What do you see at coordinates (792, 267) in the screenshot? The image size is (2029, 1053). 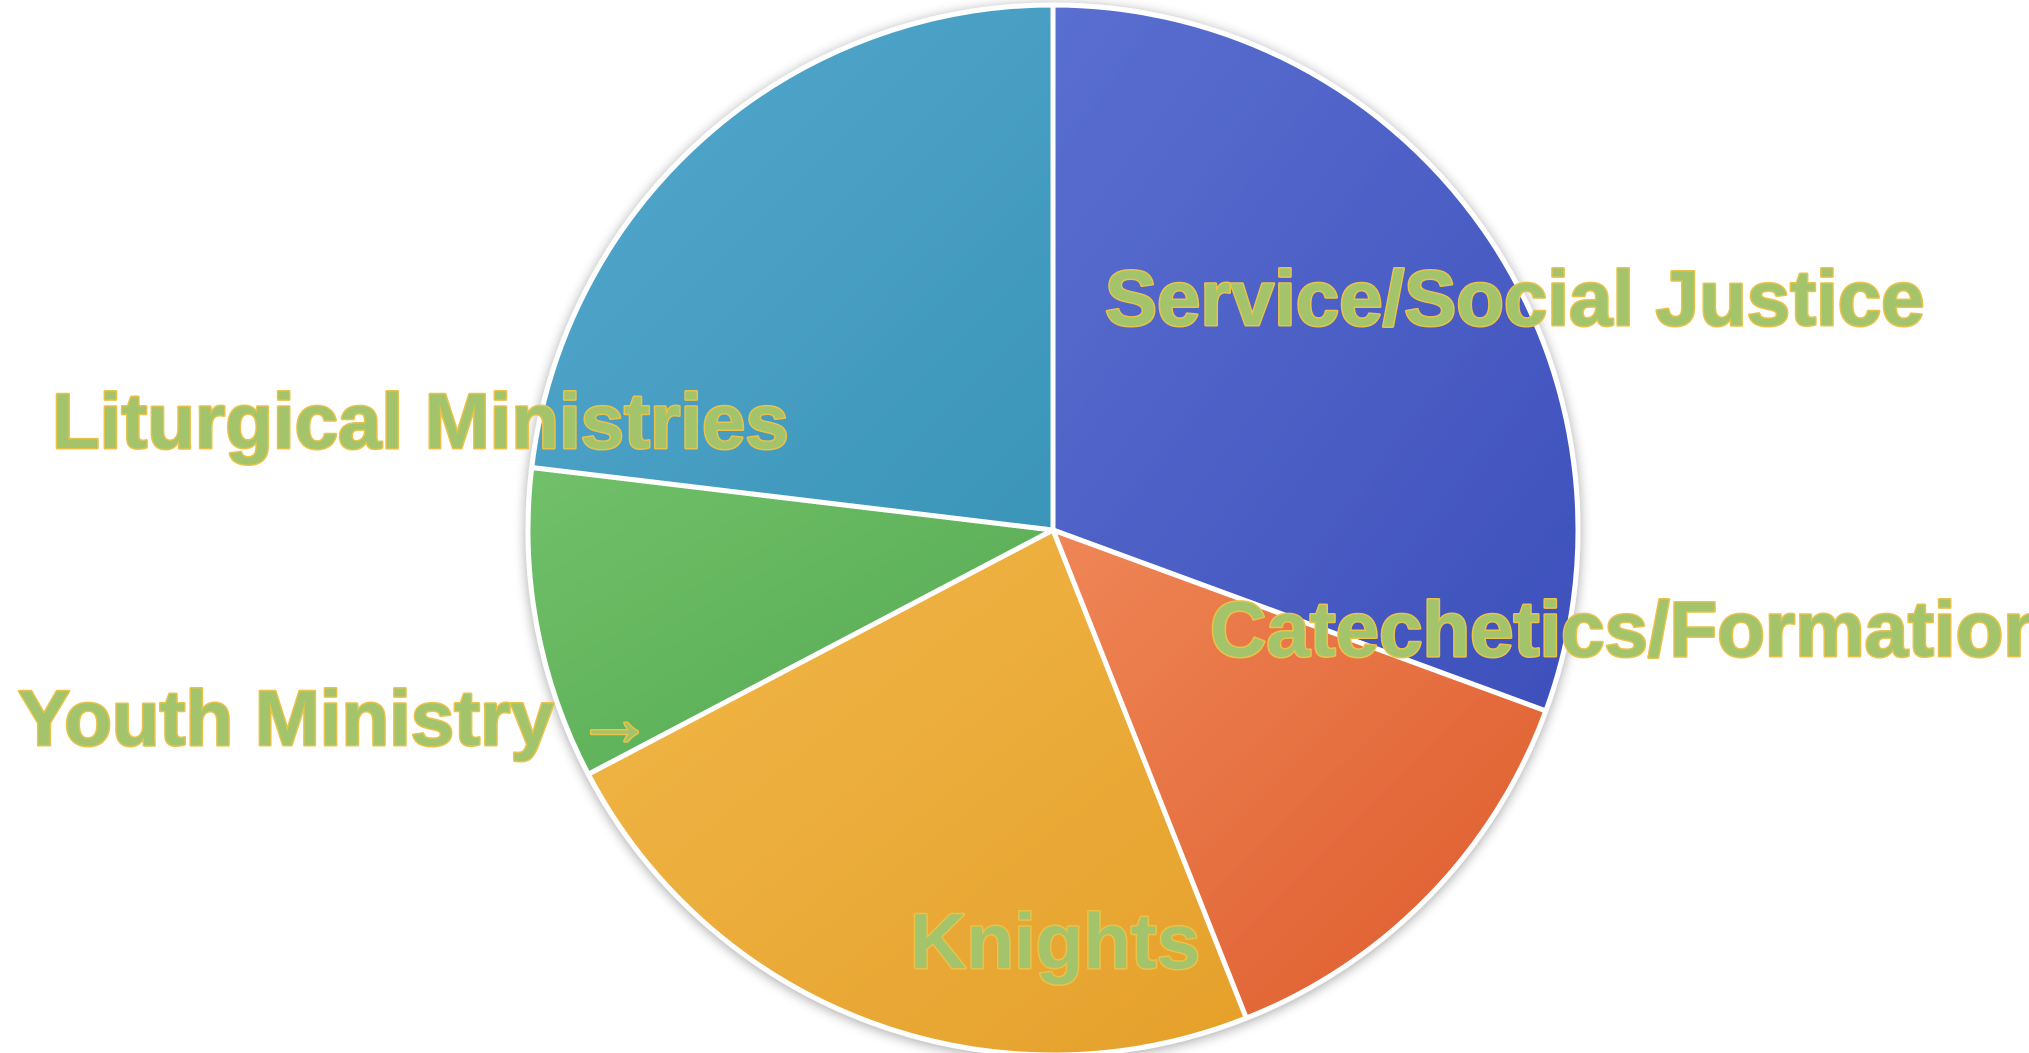 I see `pie-slice-liturgical-ministries` at bounding box center [792, 267].